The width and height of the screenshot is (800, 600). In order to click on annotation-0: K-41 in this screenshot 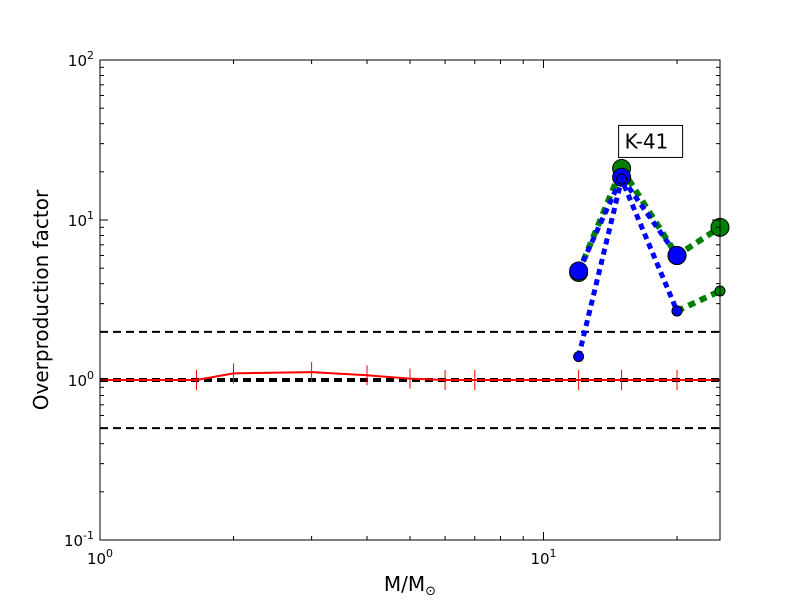, I will do `click(651, 141)`.